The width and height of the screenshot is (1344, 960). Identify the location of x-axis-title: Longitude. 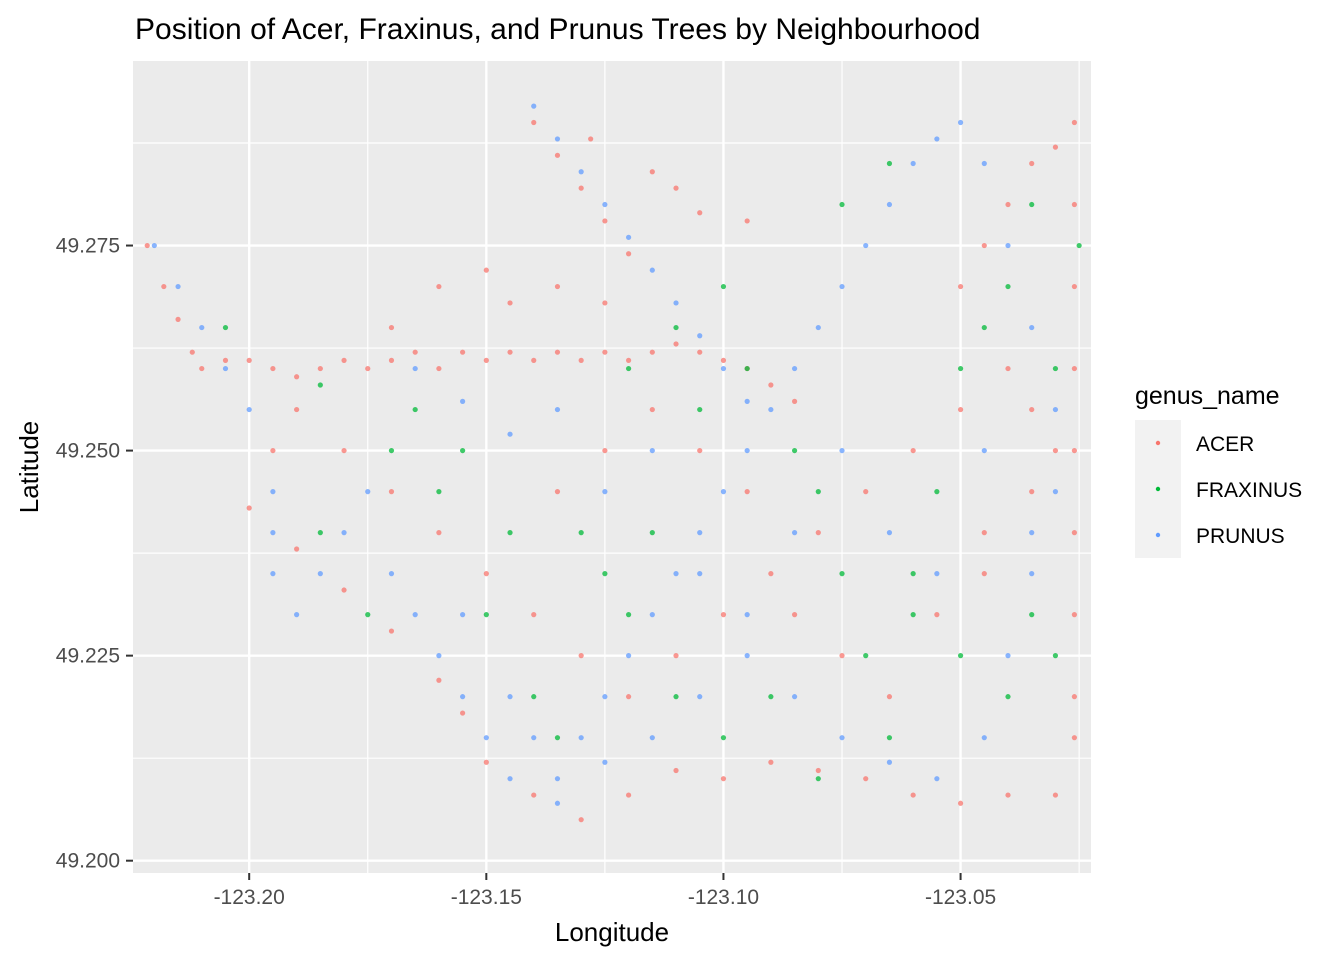
(612, 932).